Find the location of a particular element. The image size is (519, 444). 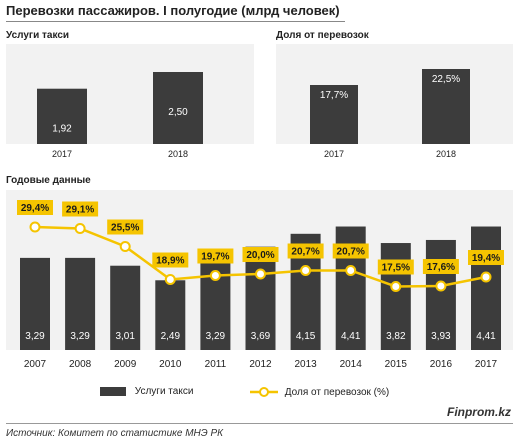

title-underline is located at coordinates (175, 21).